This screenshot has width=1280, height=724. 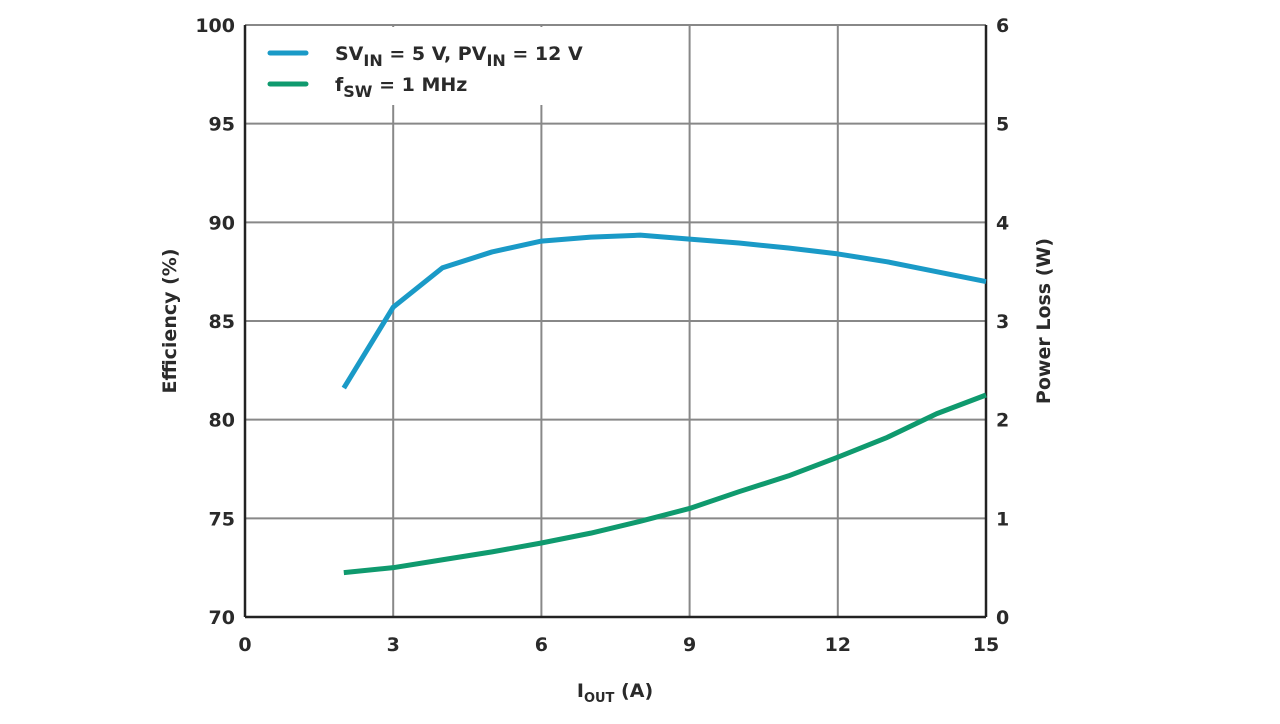 What do you see at coordinates (1002, 223) in the screenshot?
I see `y2-tick-label: 4` at bounding box center [1002, 223].